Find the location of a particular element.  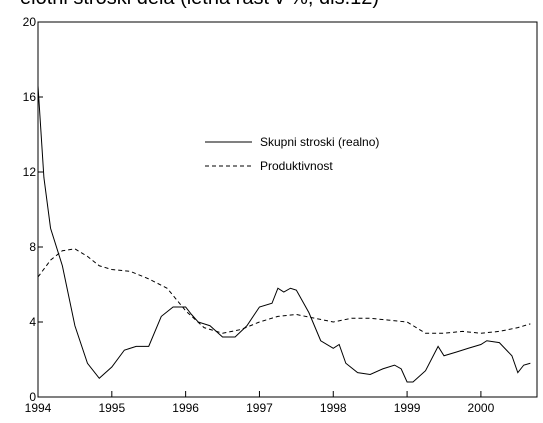

y-tick-label: 12 is located at coordinates (30, 172).